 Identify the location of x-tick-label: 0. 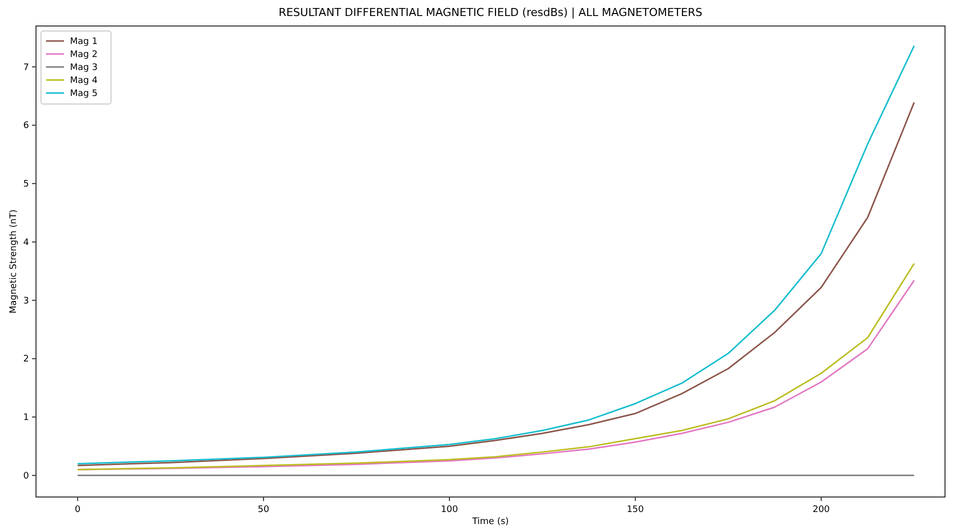
(77, 510).